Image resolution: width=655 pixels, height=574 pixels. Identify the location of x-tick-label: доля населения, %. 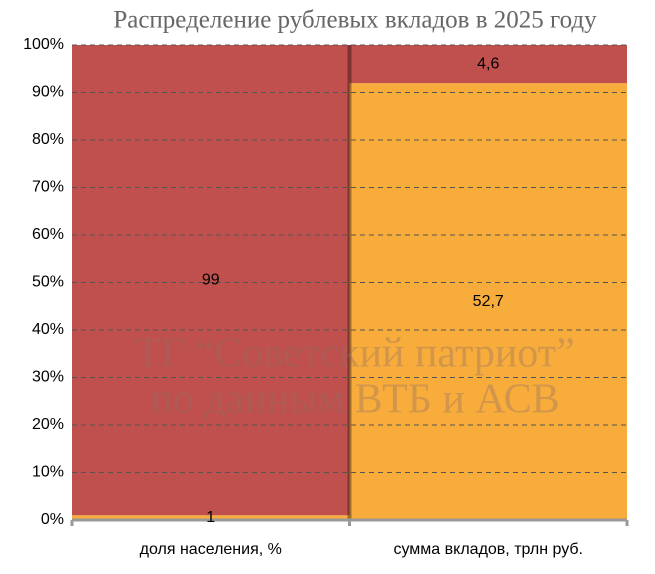
(211, 549).